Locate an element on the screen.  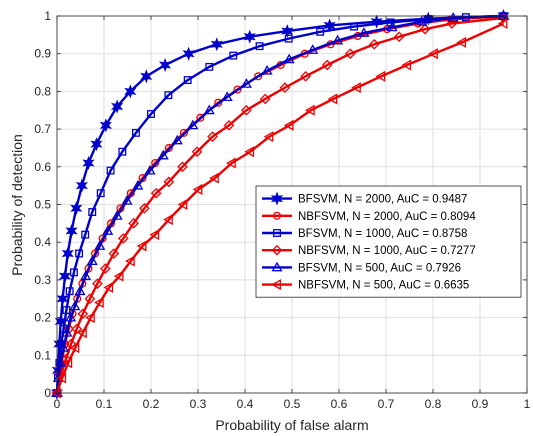
legend-entry: NBFSVM, N = 2000, AuC = 0.8094 is located at coordinates (369, 217).